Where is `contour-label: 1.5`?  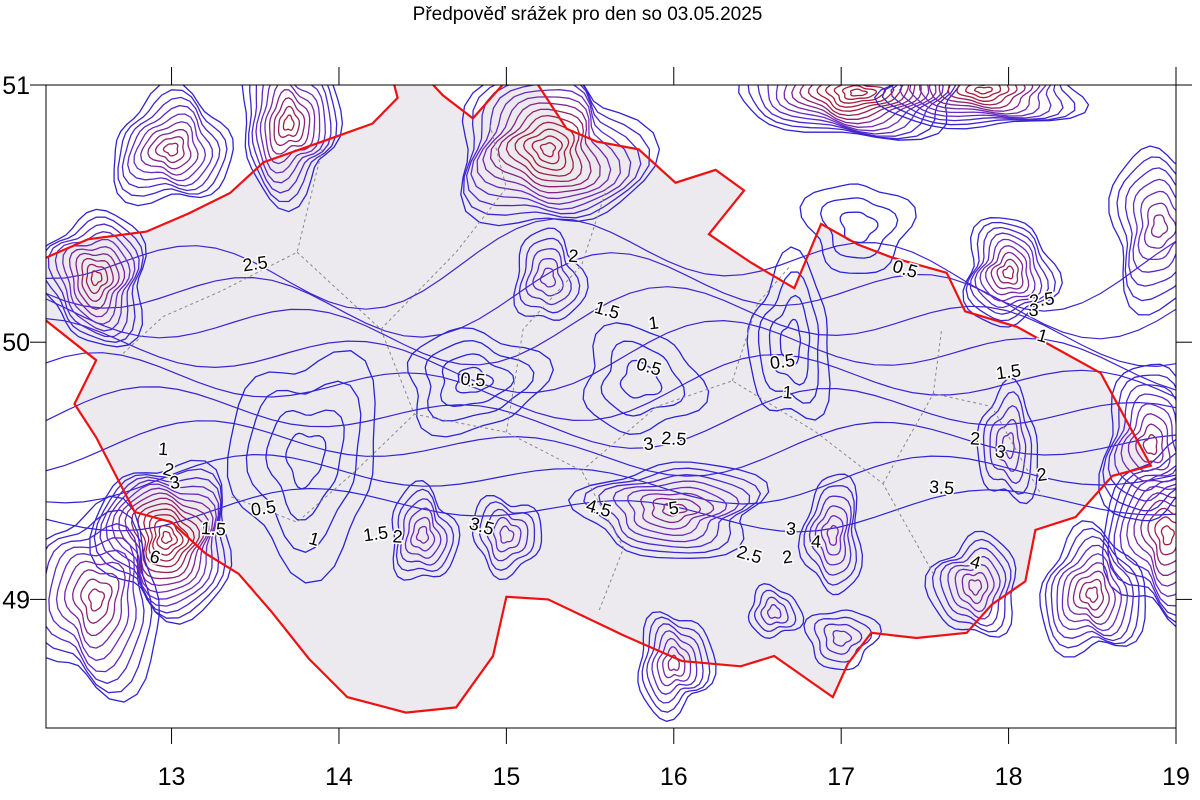 contour-label: 1.5 is located at coordinates (1009, 371).